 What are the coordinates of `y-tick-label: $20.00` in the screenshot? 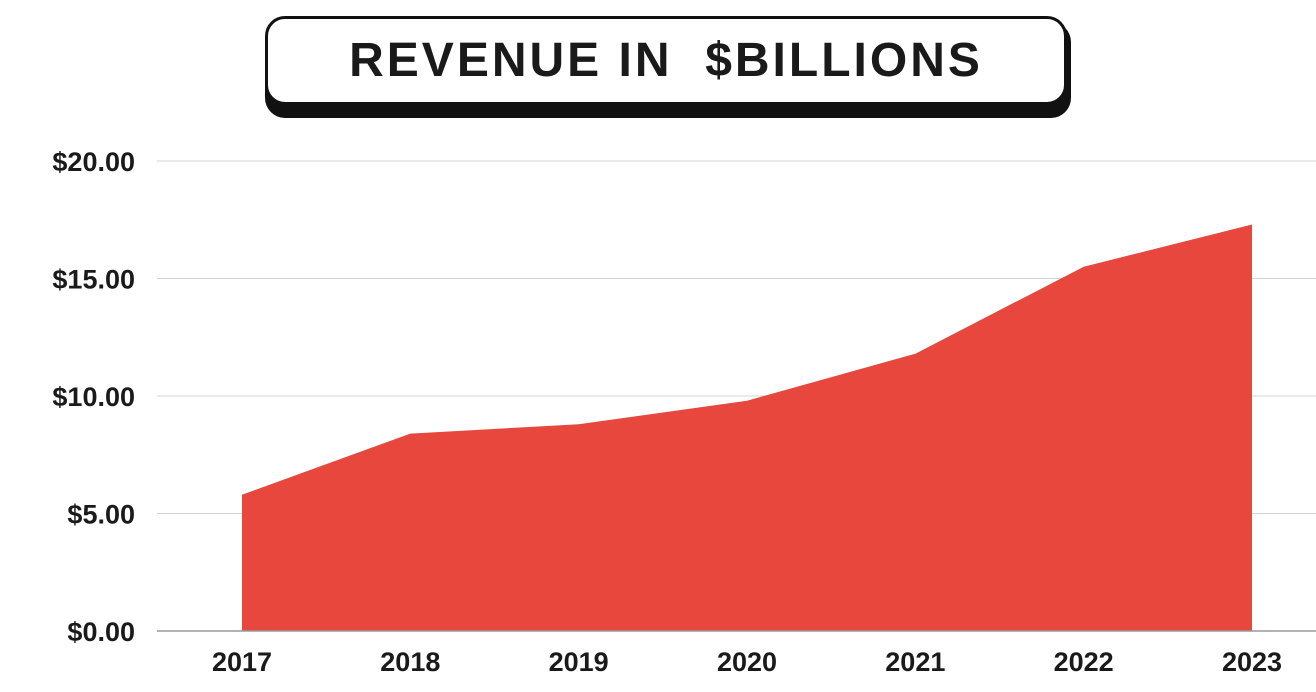 It's located at (93, 162).